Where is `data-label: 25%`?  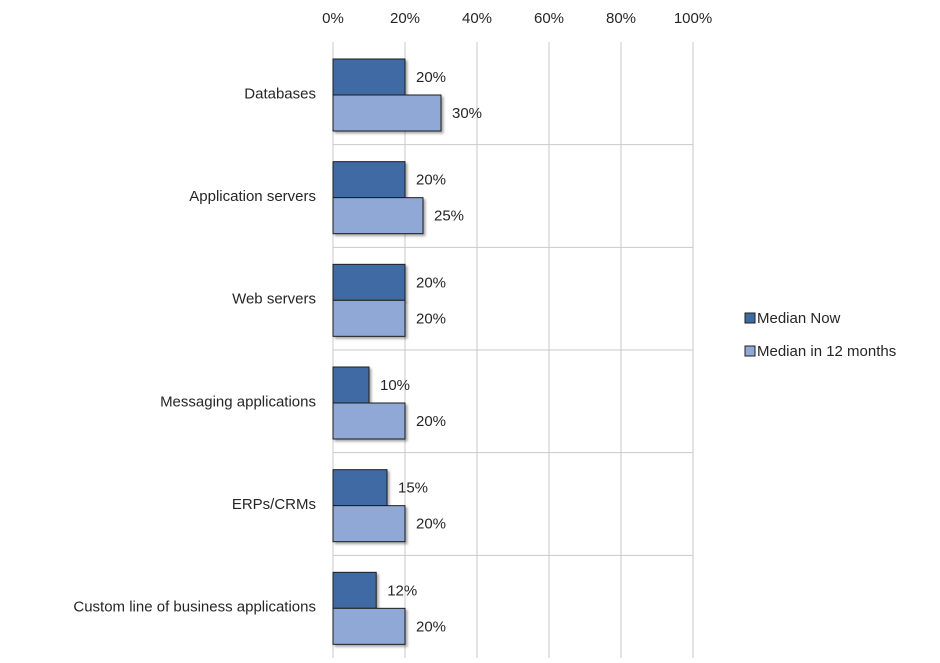
data-label: 25% is located at coordinates (449, 216).